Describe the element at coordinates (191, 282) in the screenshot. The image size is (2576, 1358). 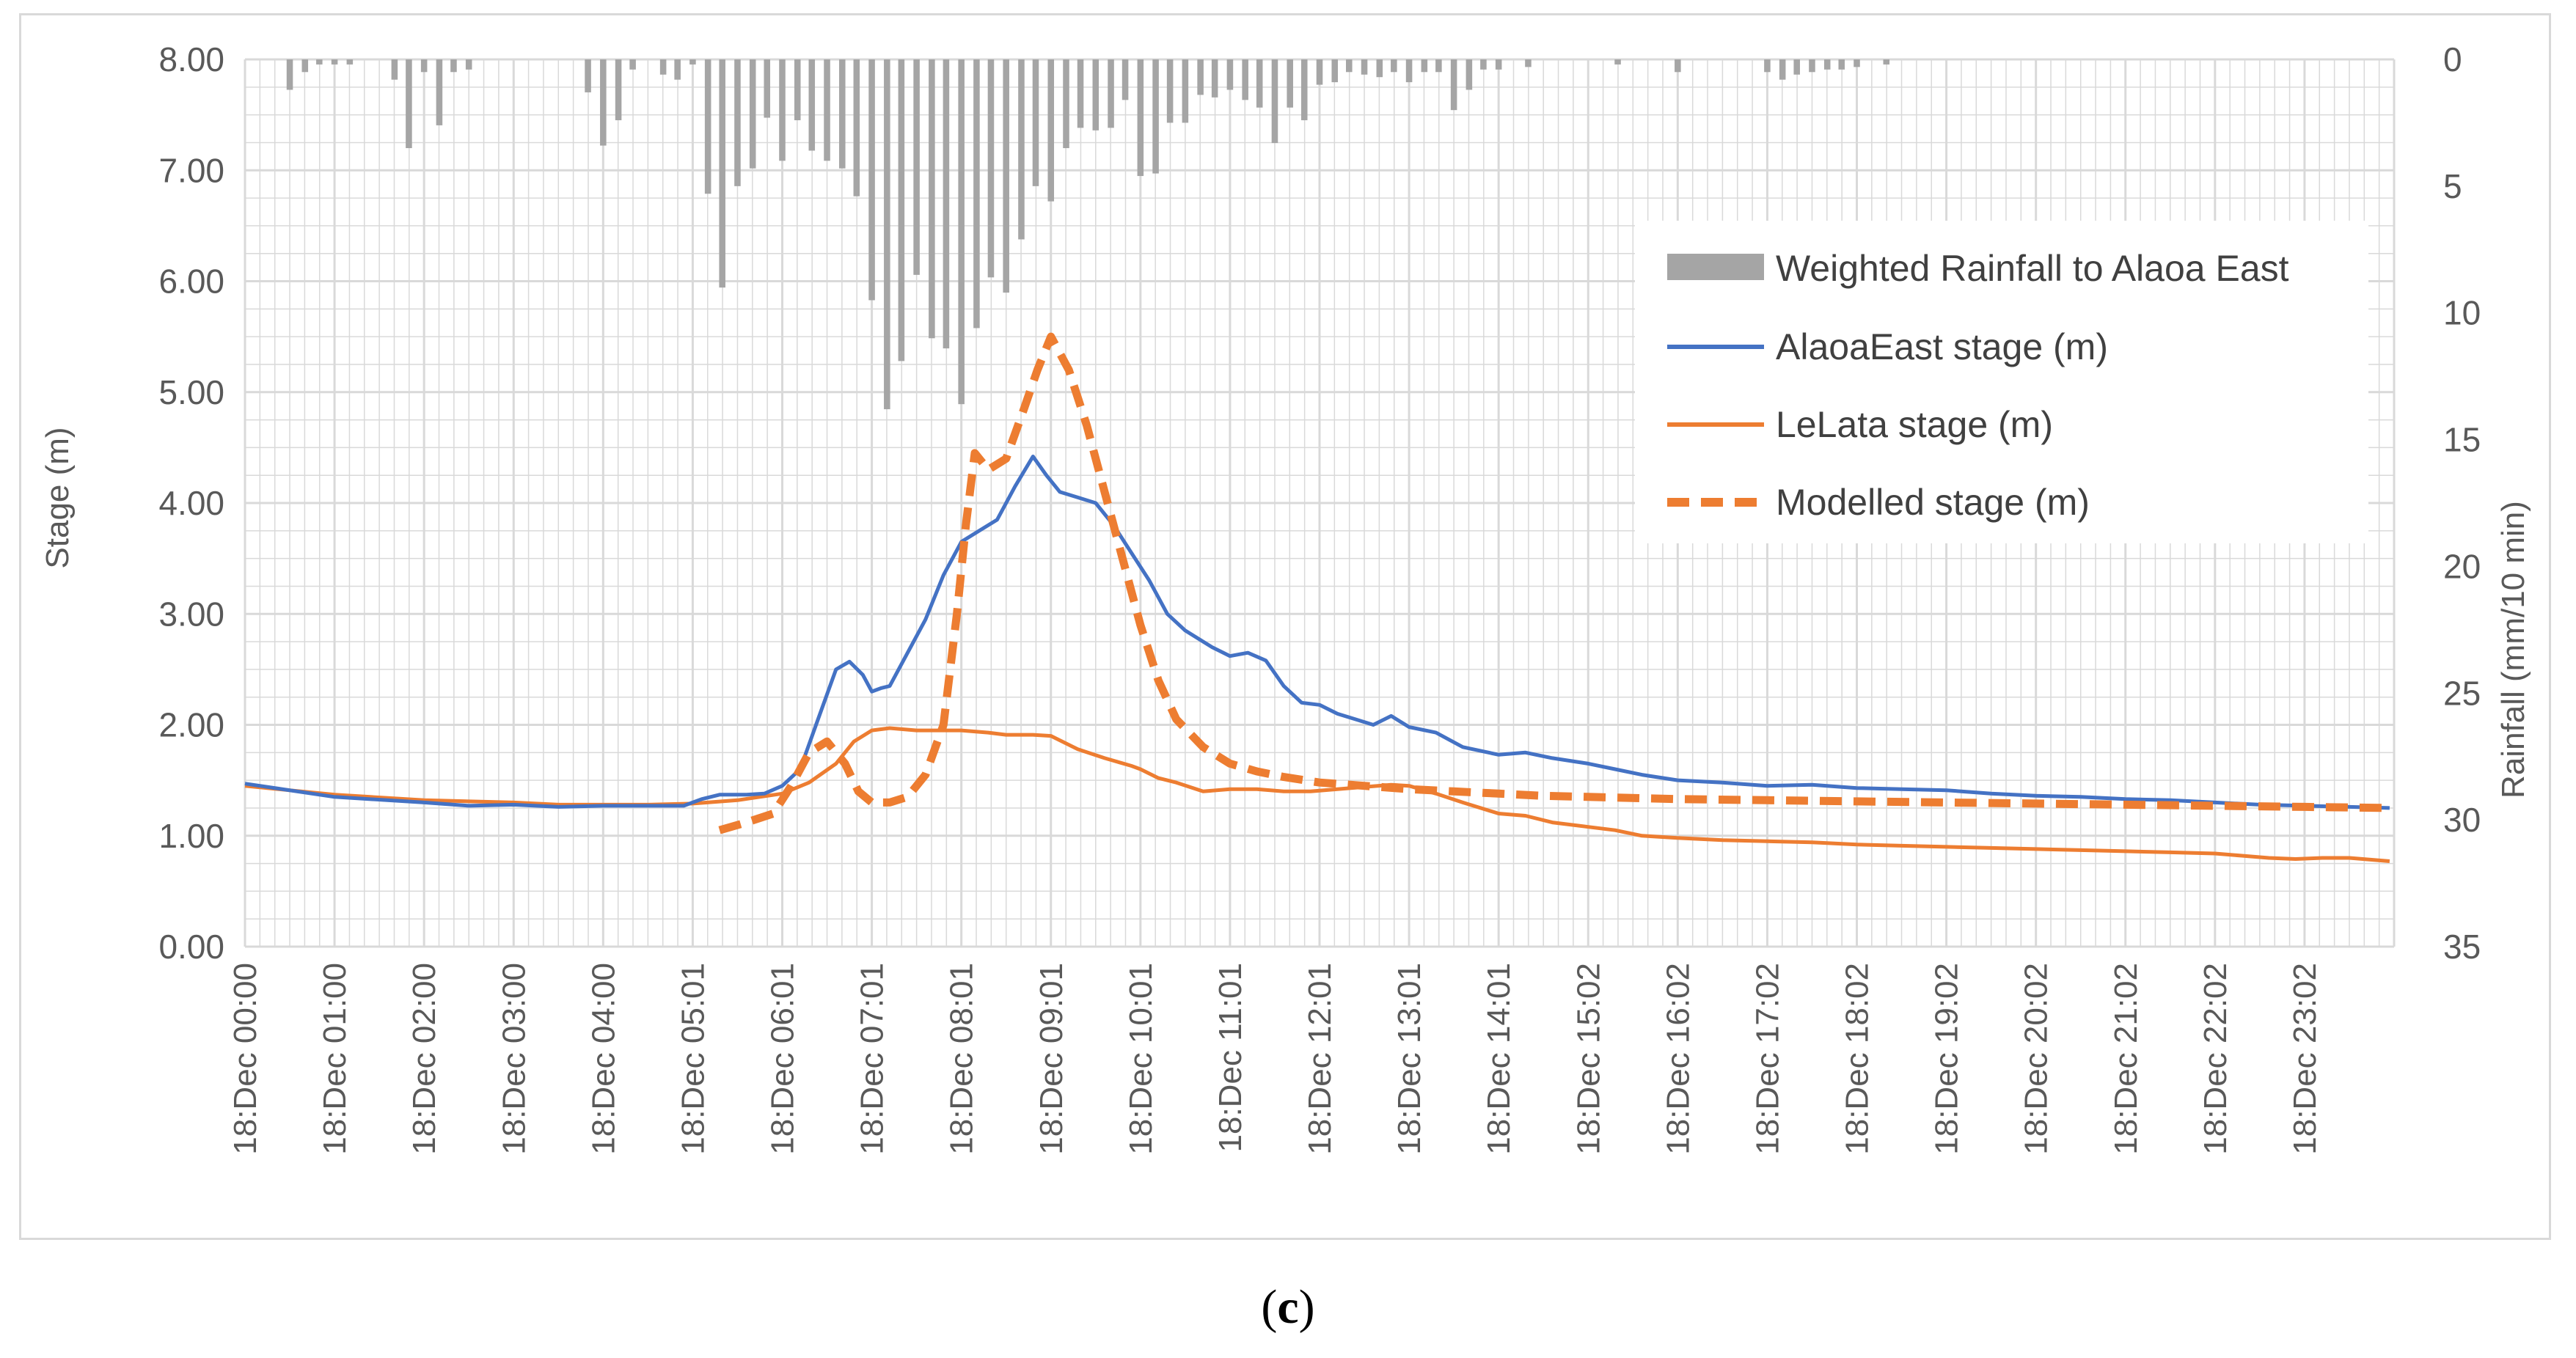
I see `y-tick-label: 6.00` at that location.